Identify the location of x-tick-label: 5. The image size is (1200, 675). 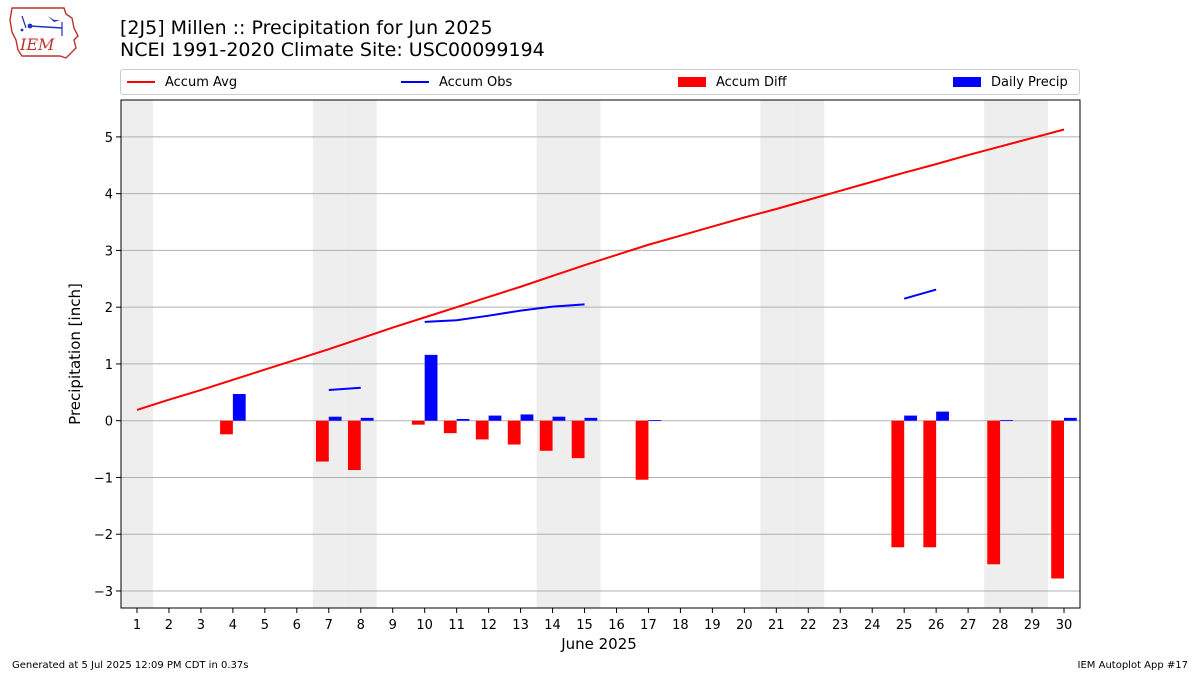
(265, 625).